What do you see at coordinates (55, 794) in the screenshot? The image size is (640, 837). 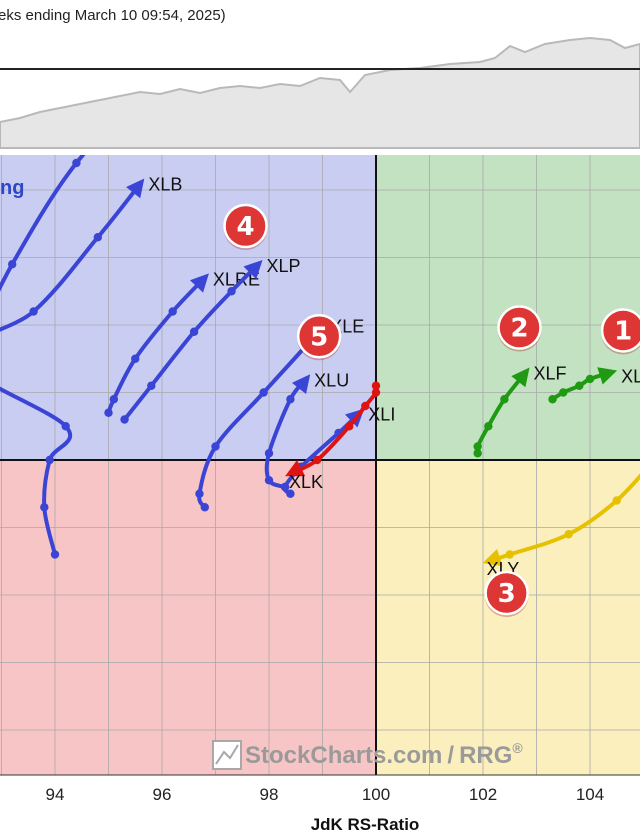 I see `x-tick-label: 94` at bounding box center [55, 794].